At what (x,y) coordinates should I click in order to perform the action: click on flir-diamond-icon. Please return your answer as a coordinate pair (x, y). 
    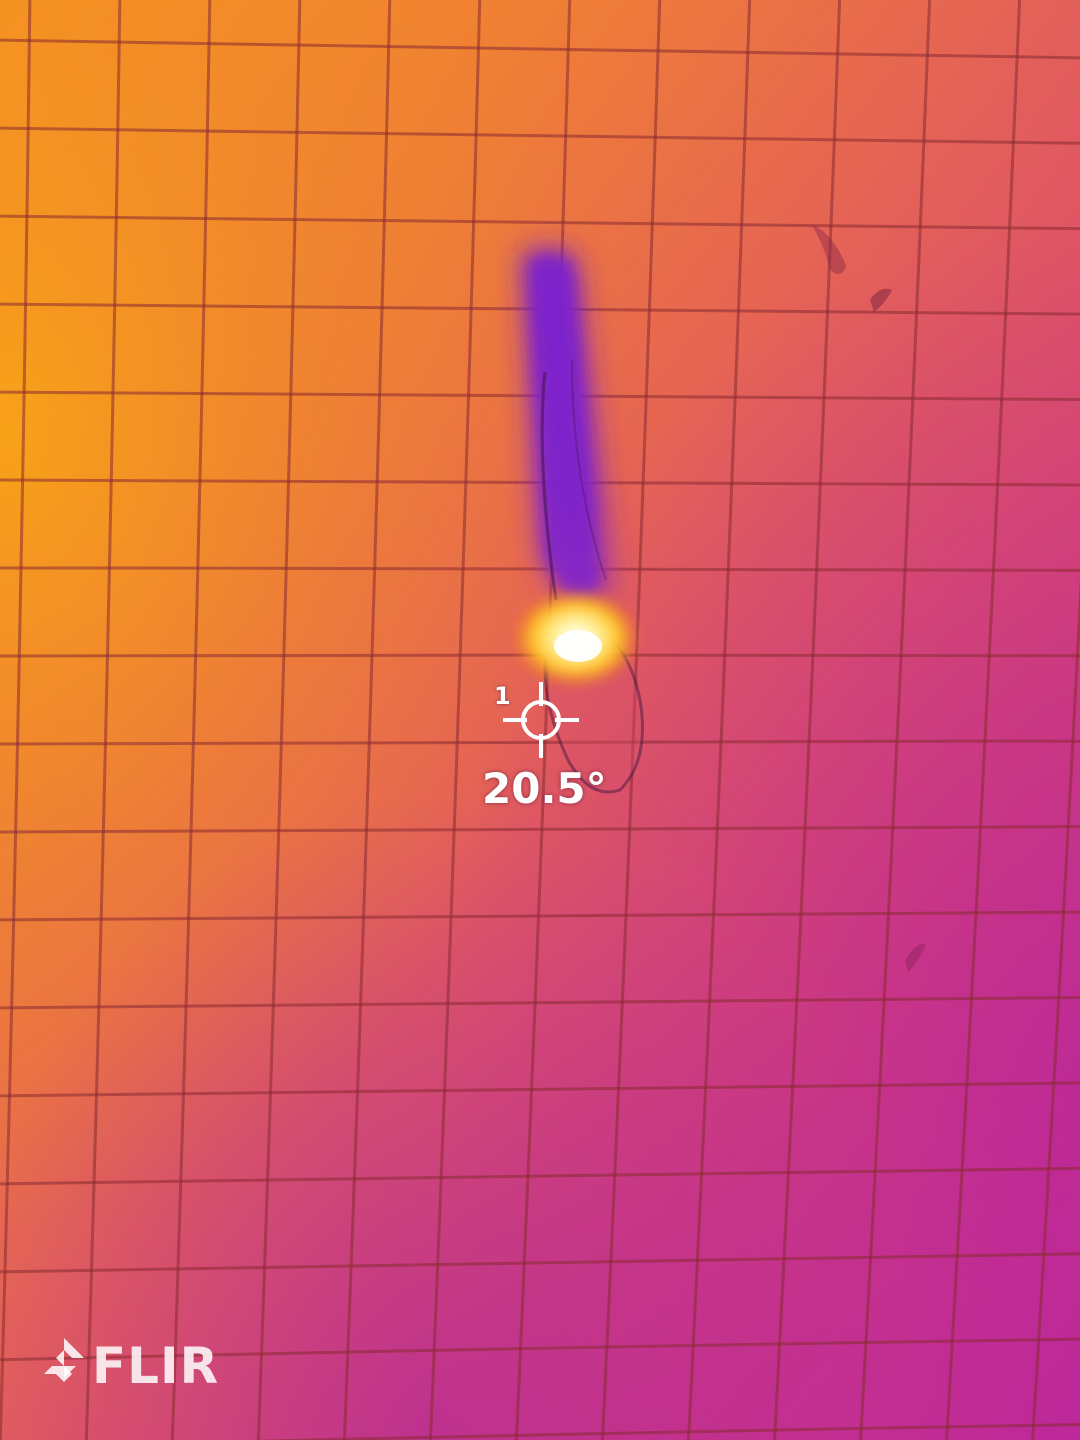
    Looking at the image, I should click on (64, 1360).